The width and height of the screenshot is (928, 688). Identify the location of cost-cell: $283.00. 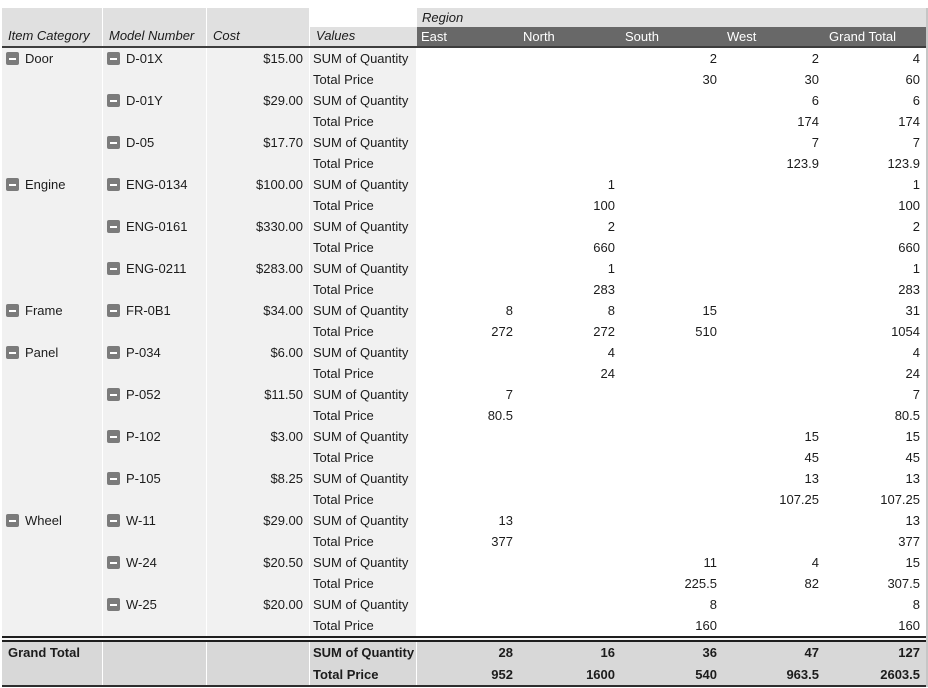
(258, 268).